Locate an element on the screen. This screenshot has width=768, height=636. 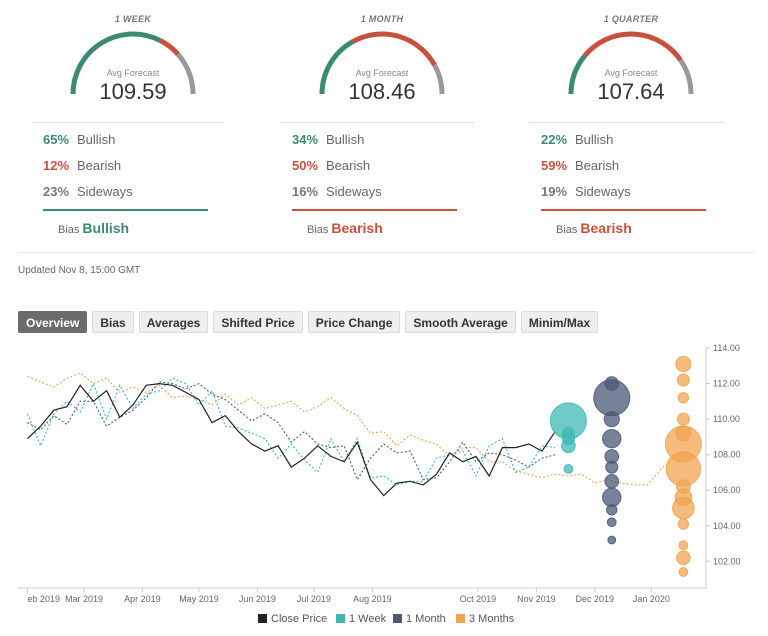
tab-minim-max: Minim/Max is located at coordinates (559, 322).